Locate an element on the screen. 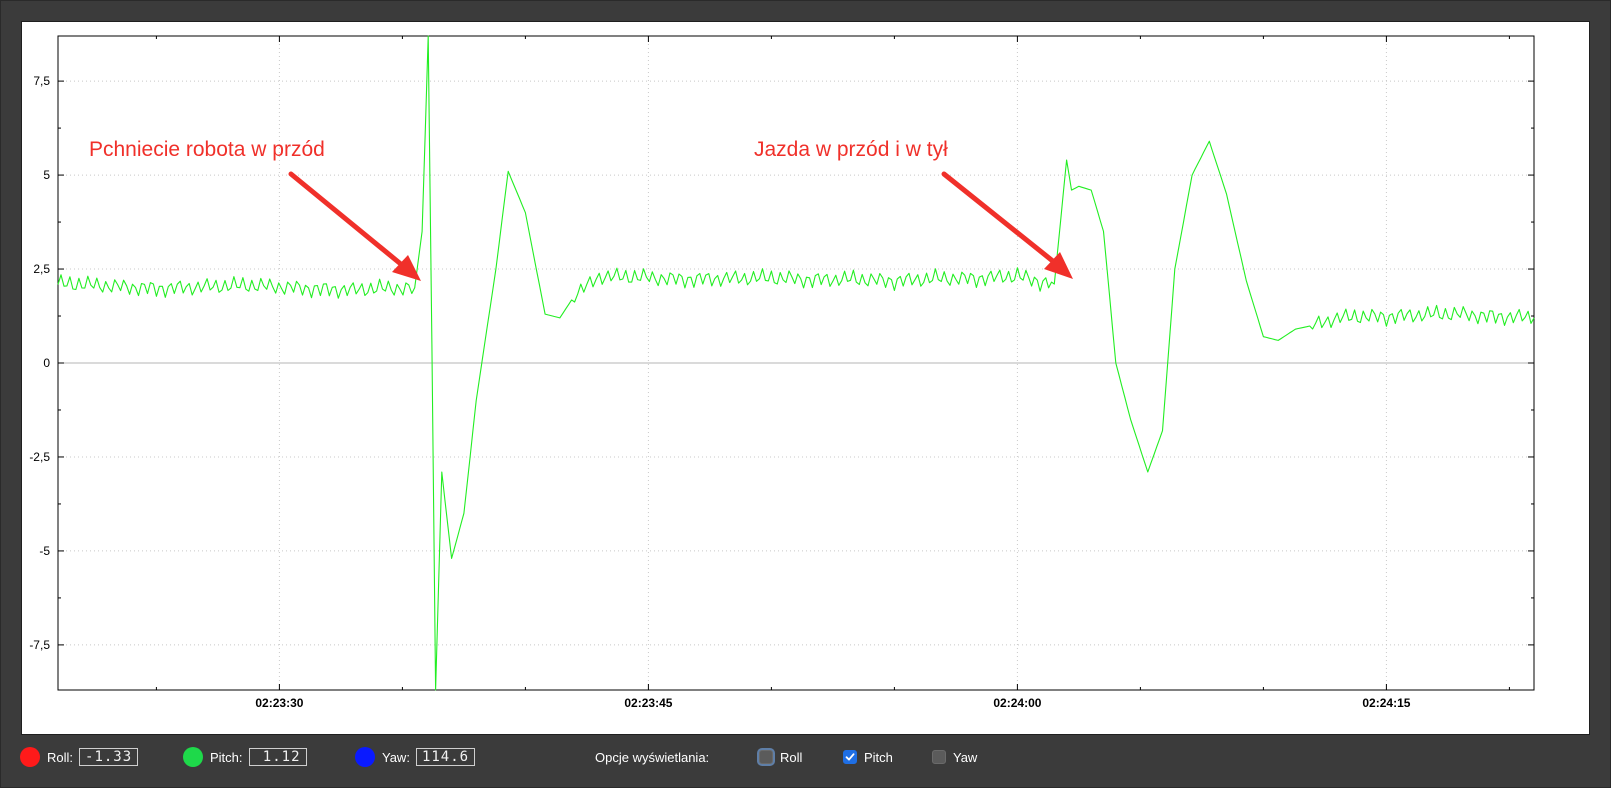 This screenshot has width=1611, height=788. roll-label: Roll: is located at coordinates (60, 757).